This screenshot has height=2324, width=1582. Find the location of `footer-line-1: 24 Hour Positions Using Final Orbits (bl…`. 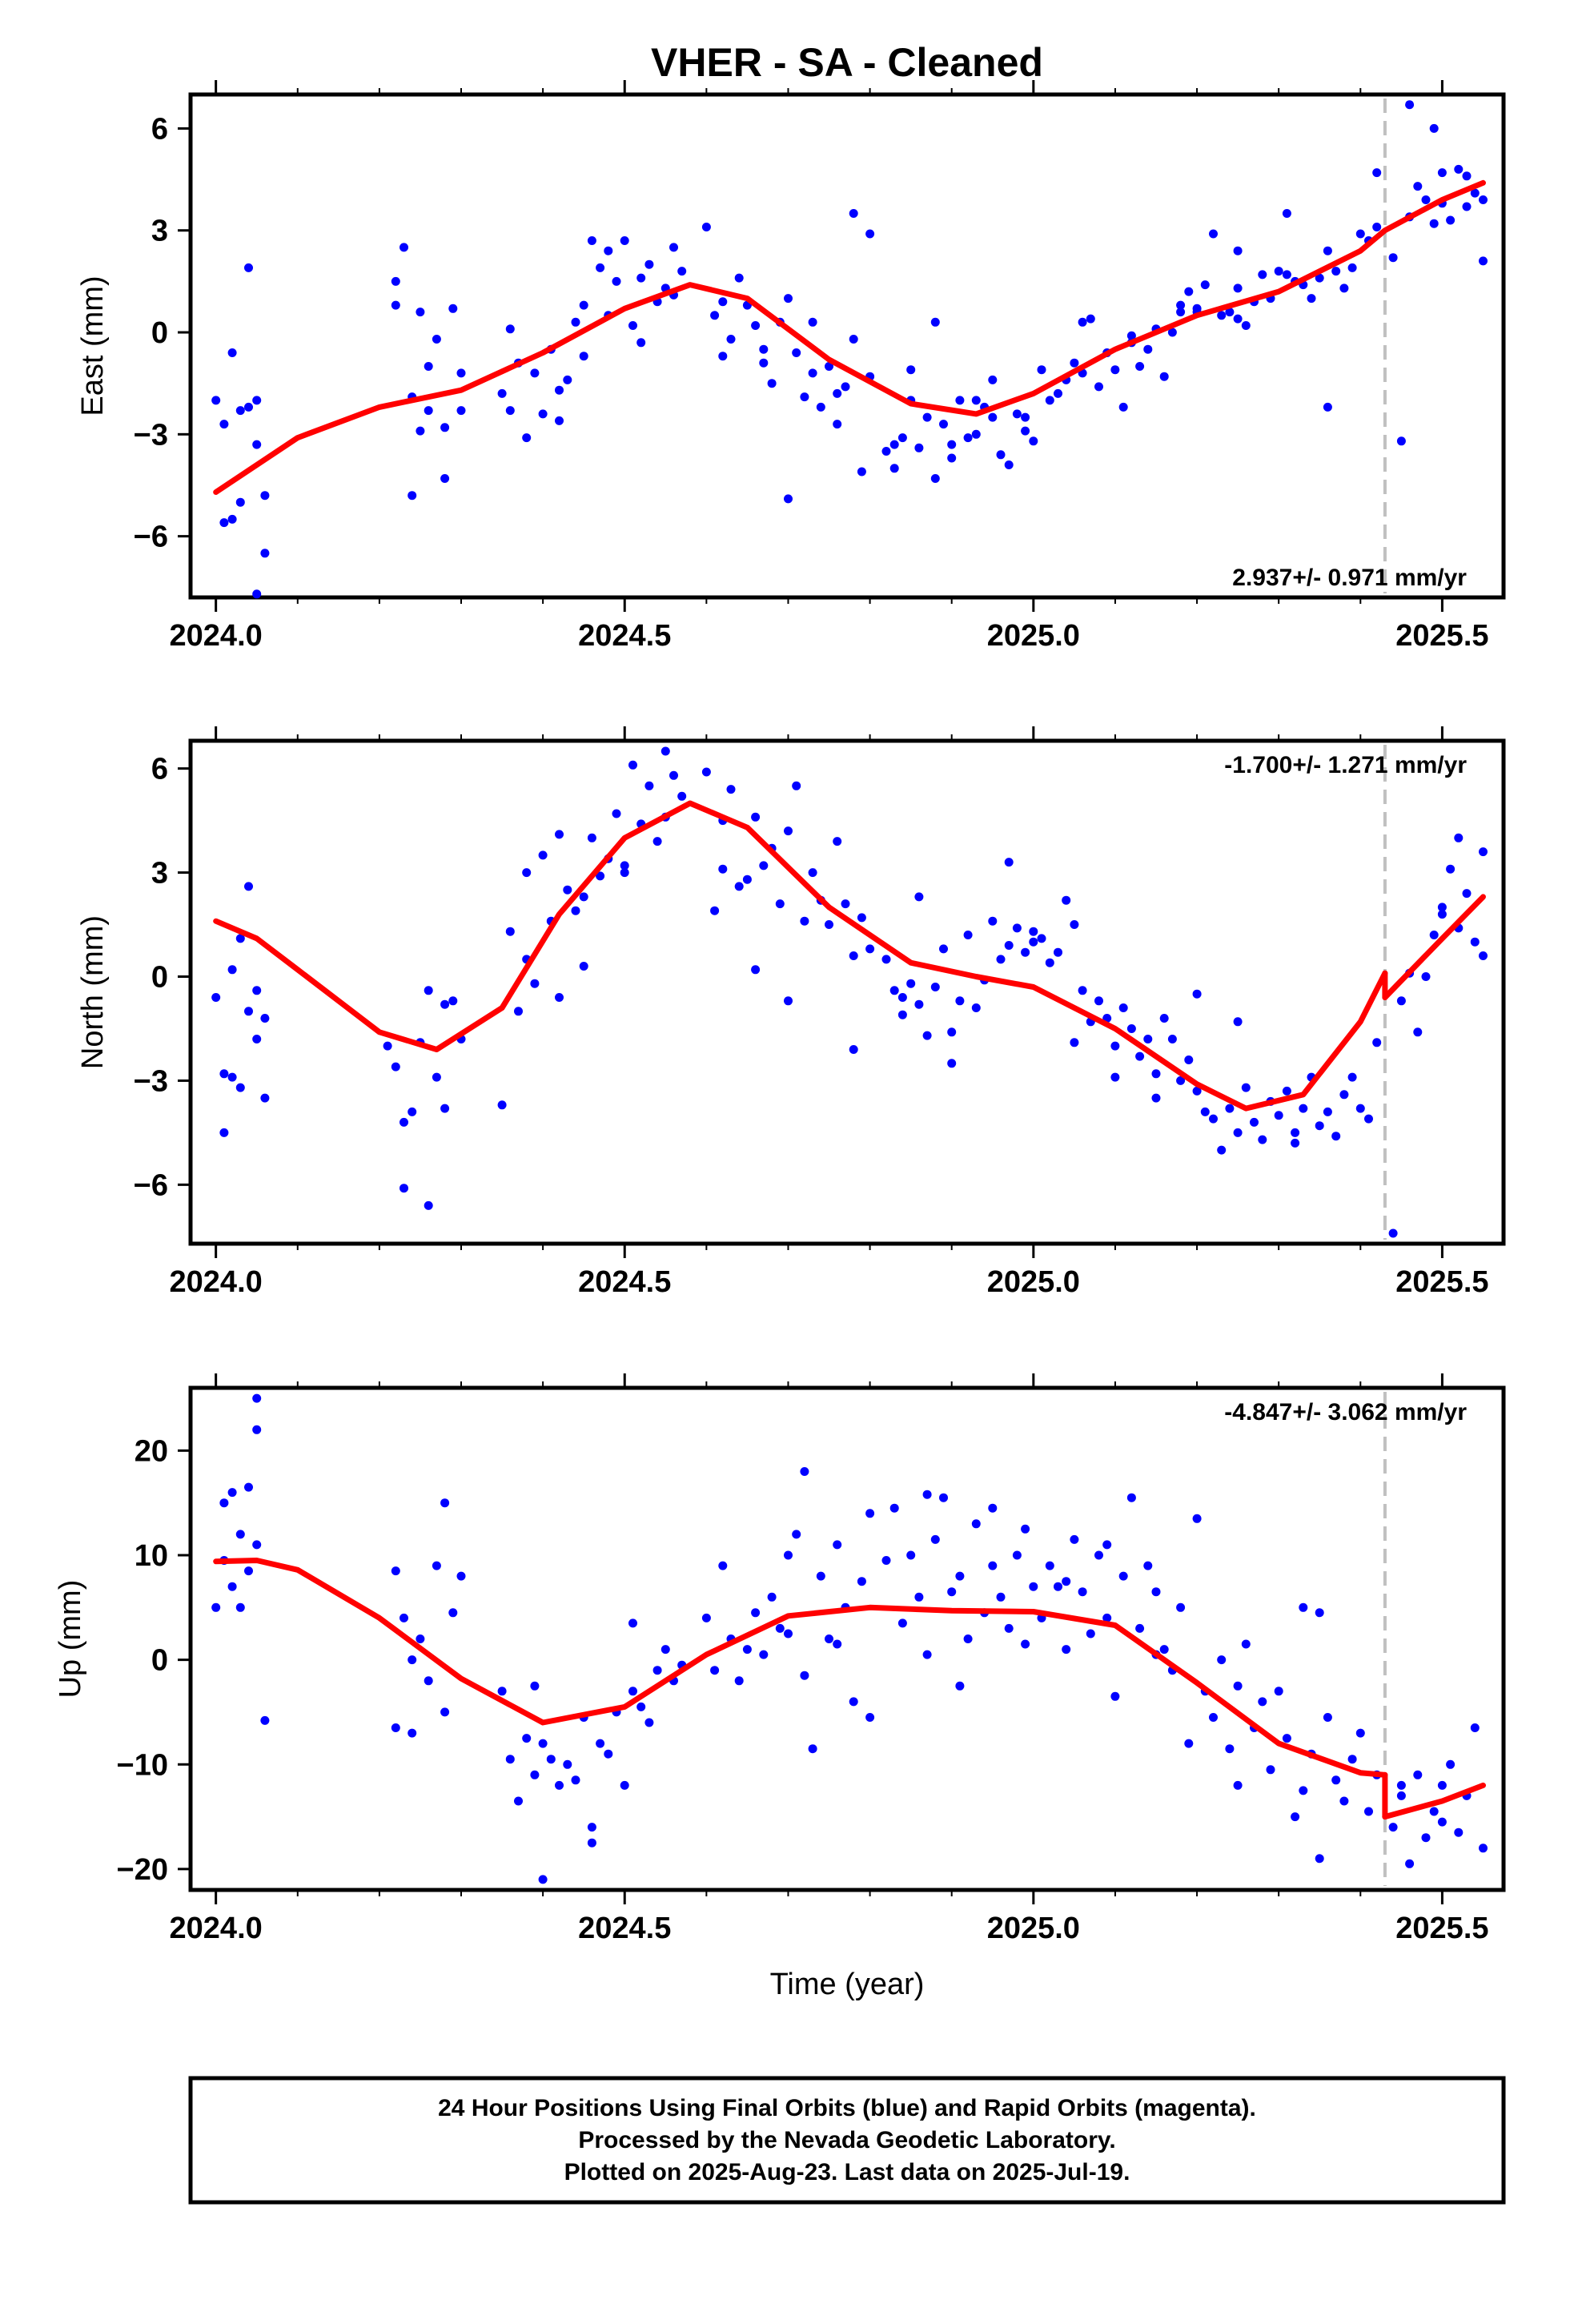

footer-line-1: 24 Hour Positions Using Final Orbits (bl… is located at coordinates (847, 2108).